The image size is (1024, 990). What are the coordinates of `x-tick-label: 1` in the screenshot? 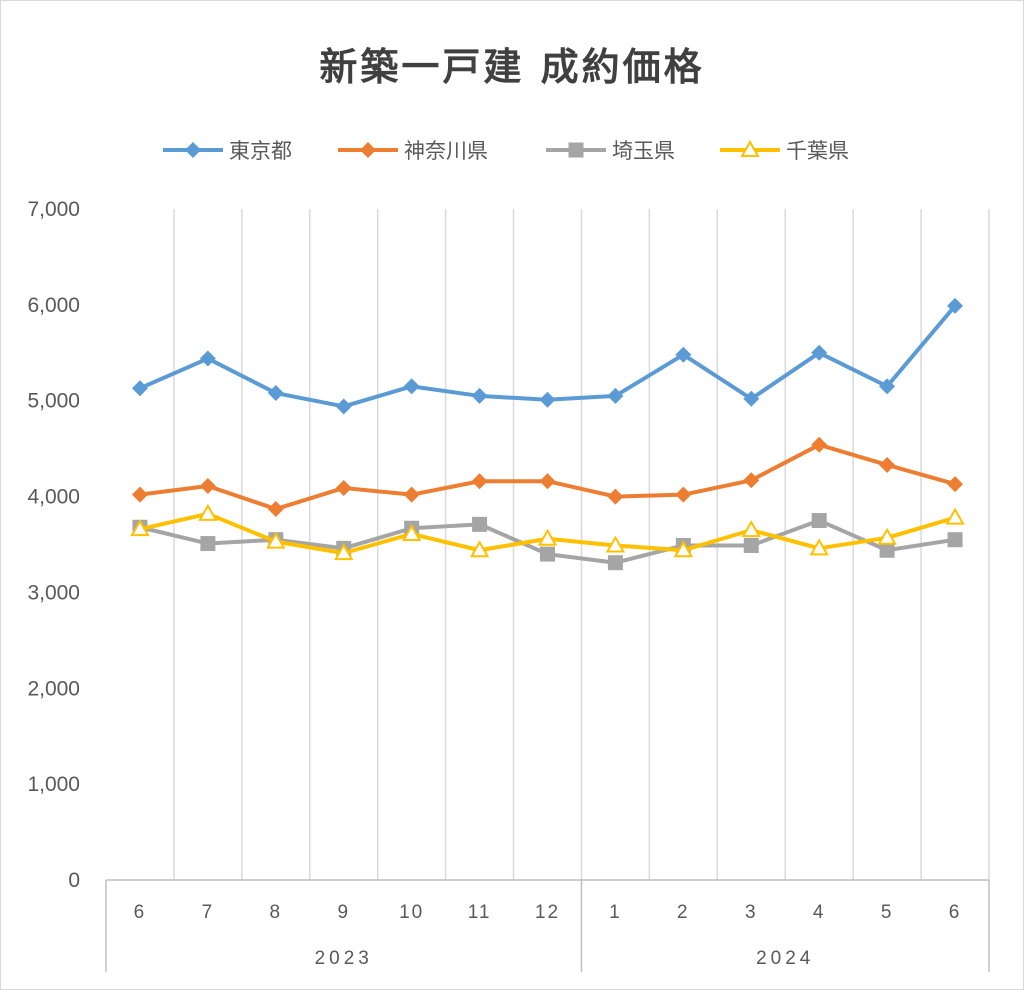 It's located at (615, 912).